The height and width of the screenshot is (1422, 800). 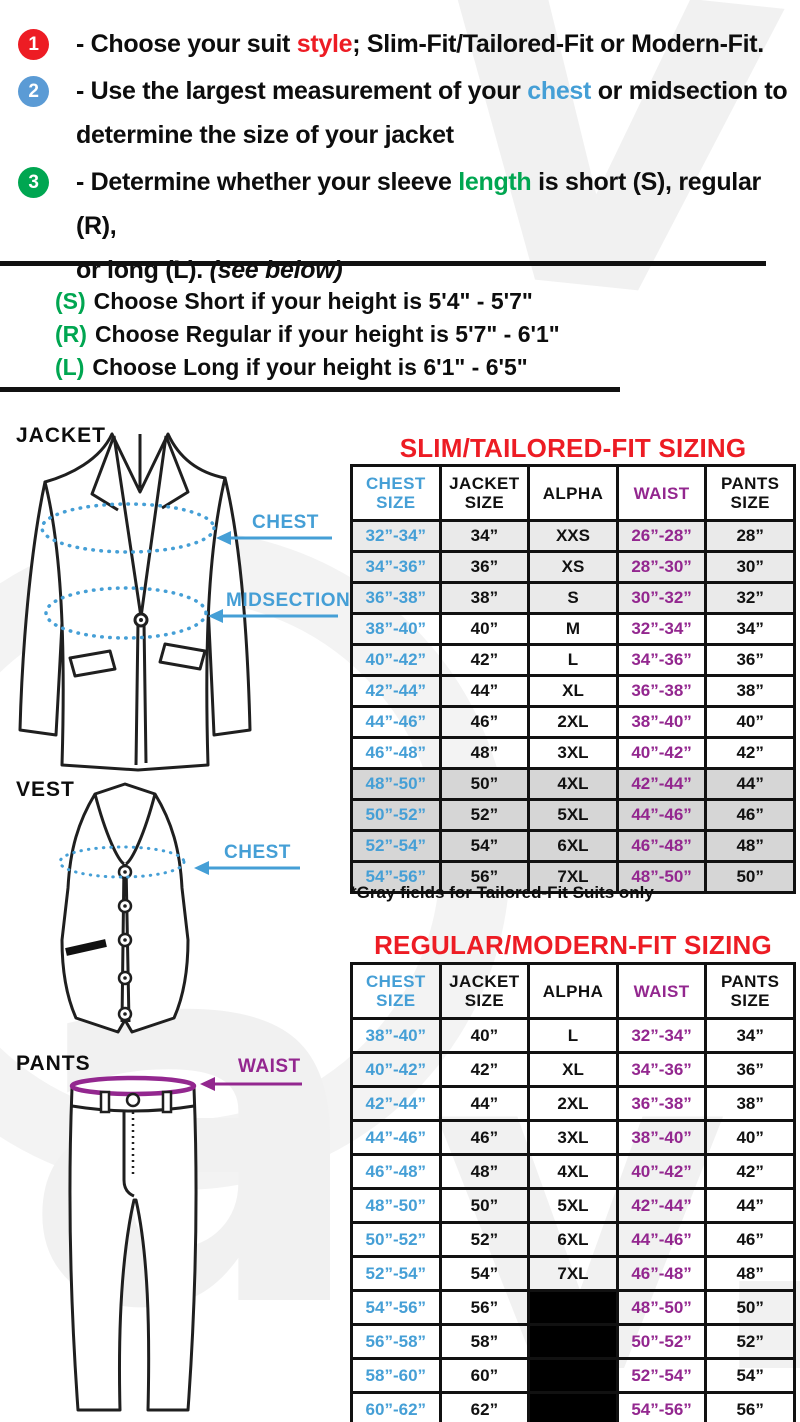 I want to click on size-cell: 56”, so click(x=484, y=1307).